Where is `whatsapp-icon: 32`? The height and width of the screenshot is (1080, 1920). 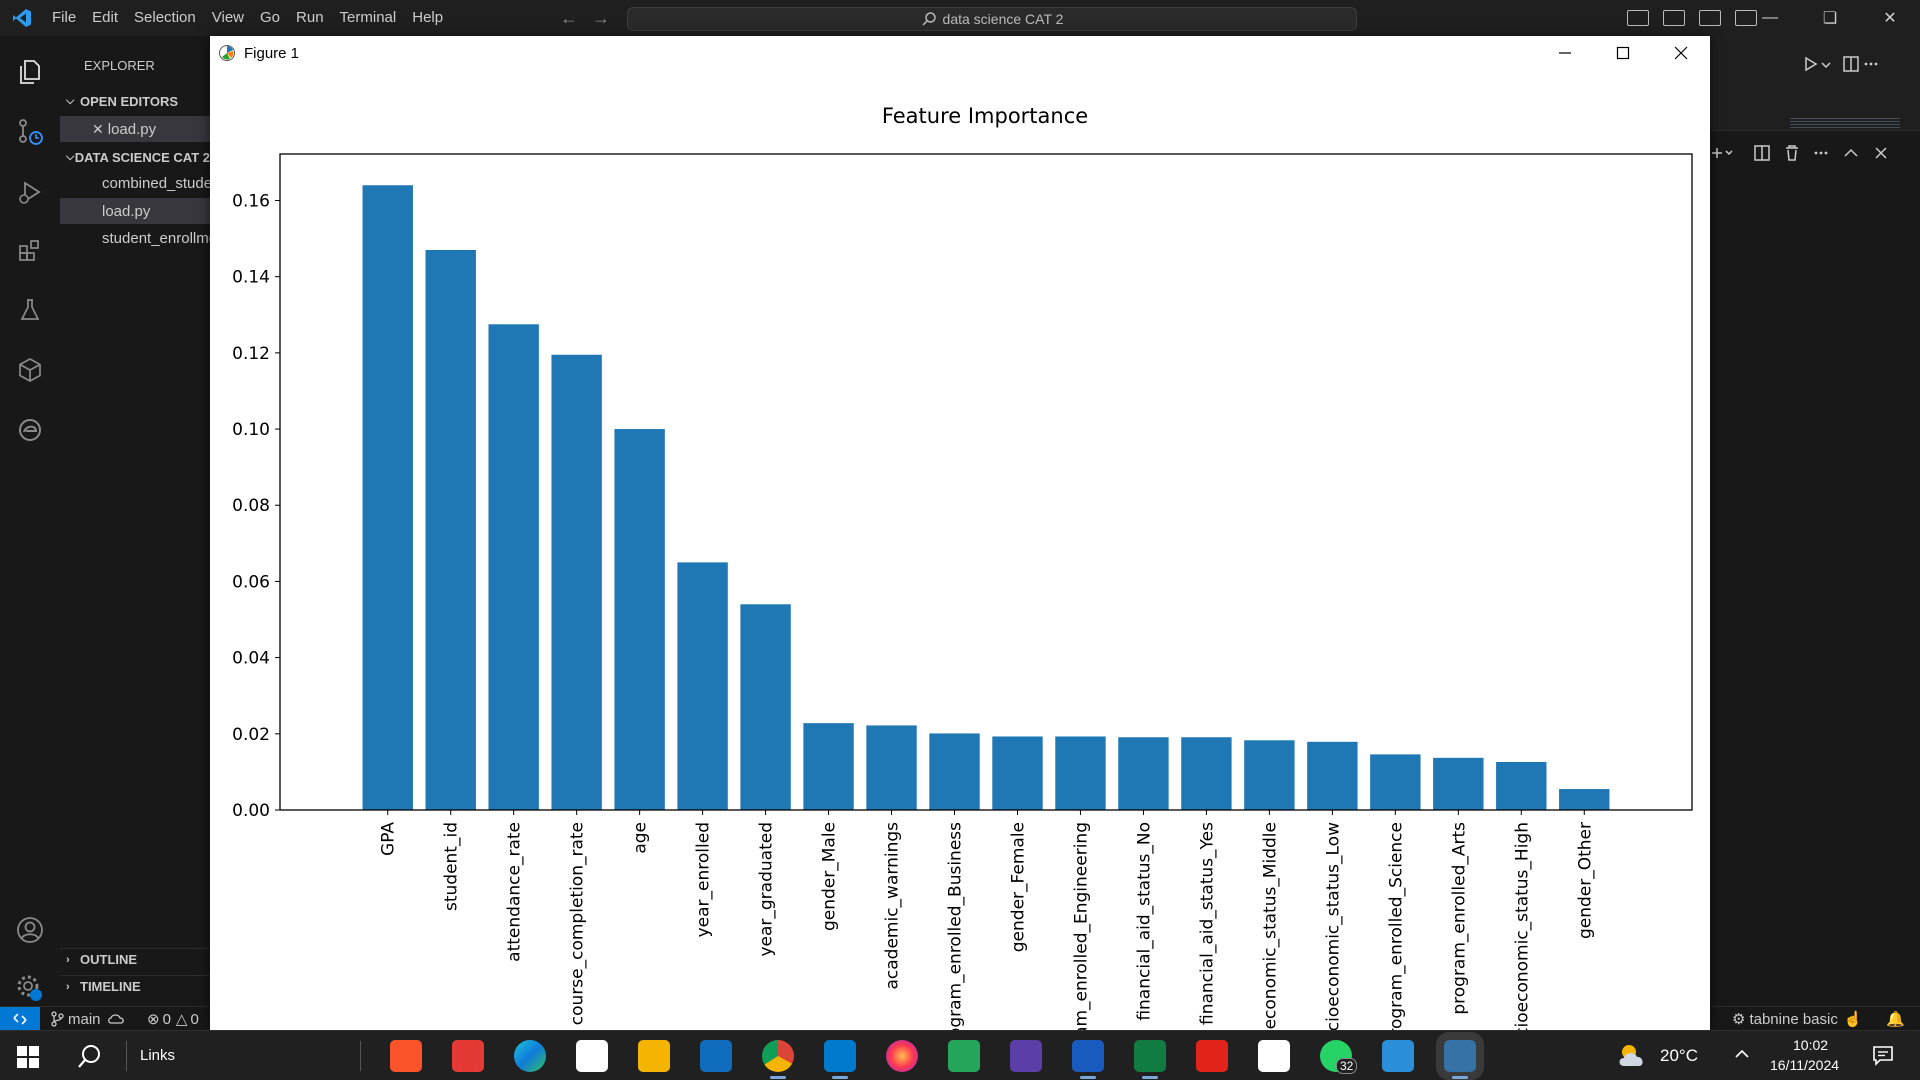 whatsapp-icon: 32 is located at coordinates (1339, 1057).